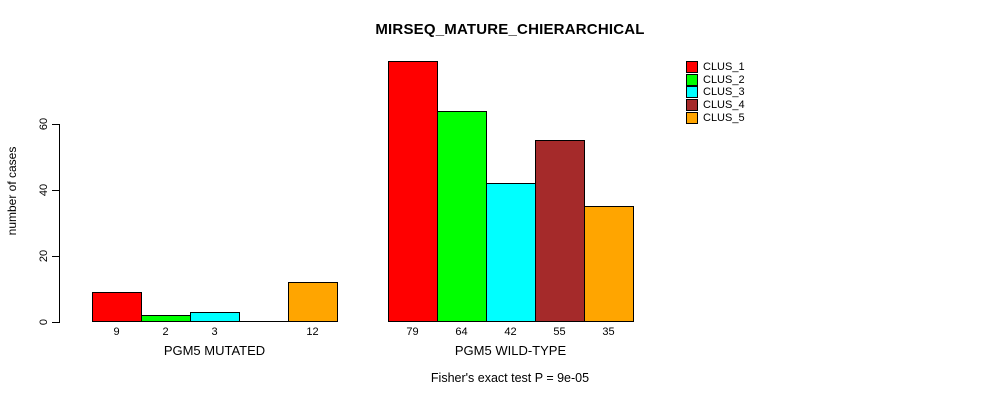  I want to click on y-tick-label: 0, so click(44, 322).